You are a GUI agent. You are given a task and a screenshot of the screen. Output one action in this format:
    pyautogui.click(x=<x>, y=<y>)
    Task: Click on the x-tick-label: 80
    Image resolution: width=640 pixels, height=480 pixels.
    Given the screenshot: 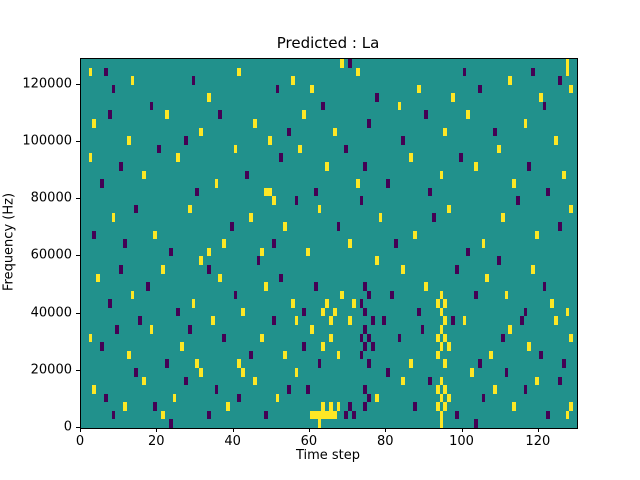 What is the action you would take?
    pyautogui.click(x=385, y=441)
    